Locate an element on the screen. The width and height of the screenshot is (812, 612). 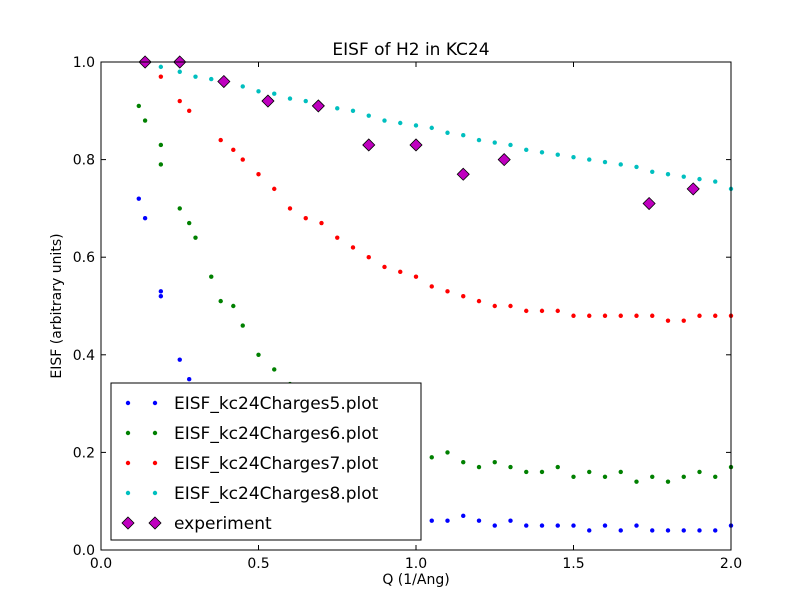
legend-entry: EISF_kc24Charges8.plot is located at coordinates (252, 494).